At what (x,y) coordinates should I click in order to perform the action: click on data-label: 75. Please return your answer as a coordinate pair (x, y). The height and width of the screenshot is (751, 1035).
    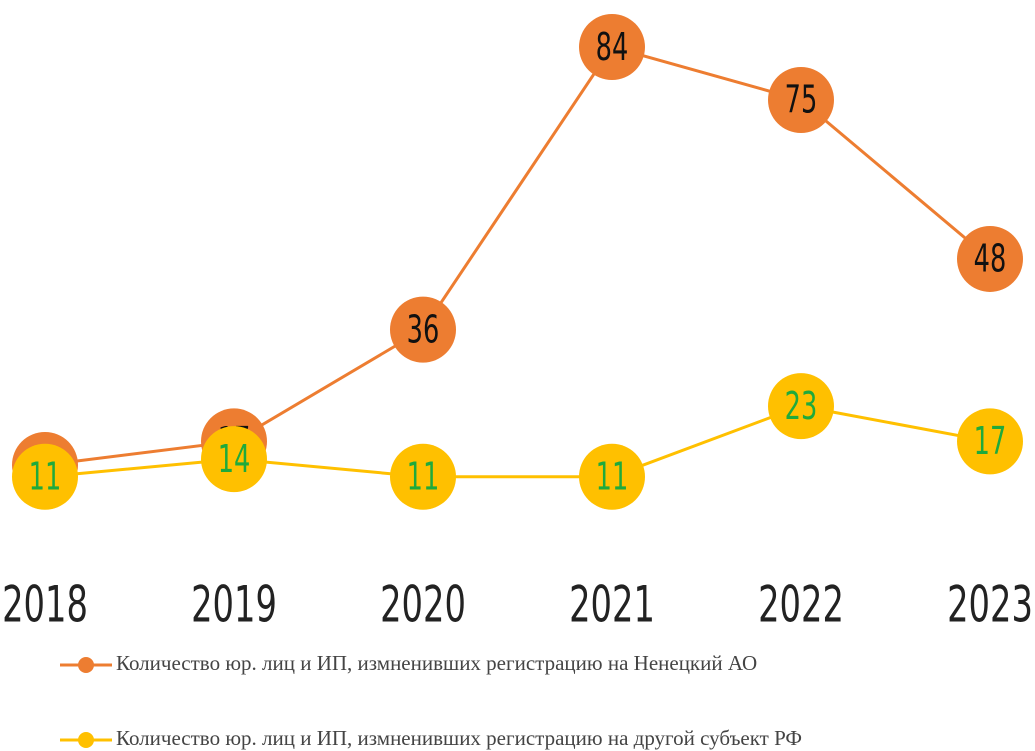
    Looking at the image, I should click on (801, 100).